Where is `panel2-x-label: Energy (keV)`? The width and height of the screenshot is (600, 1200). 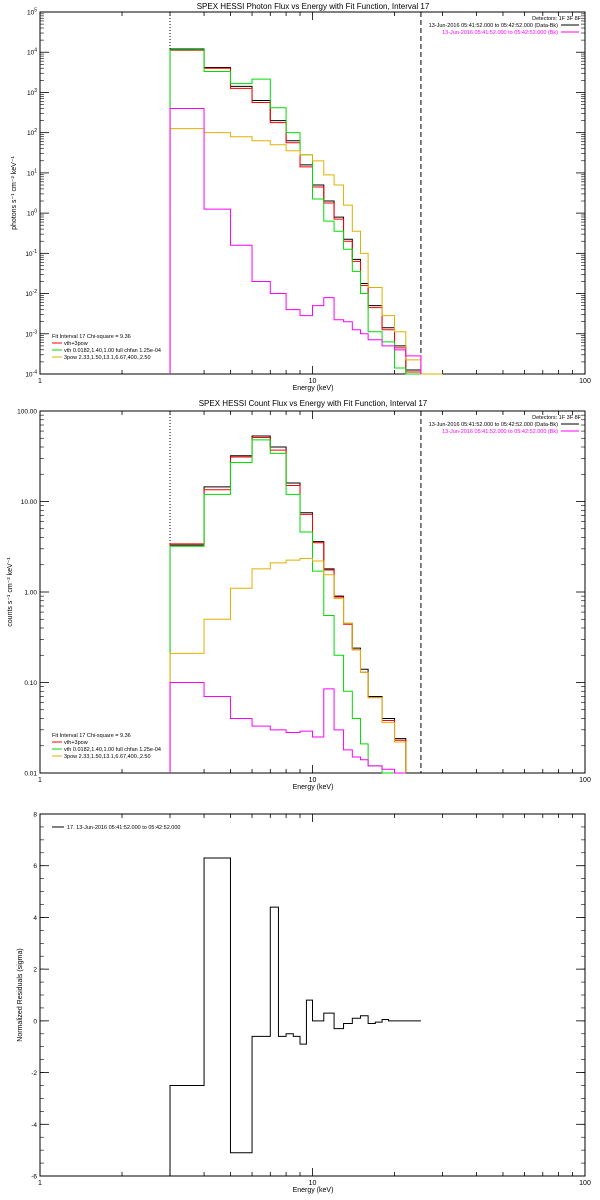 panel2-x-label: Energy (keV) is located at coordinates (313, 787).